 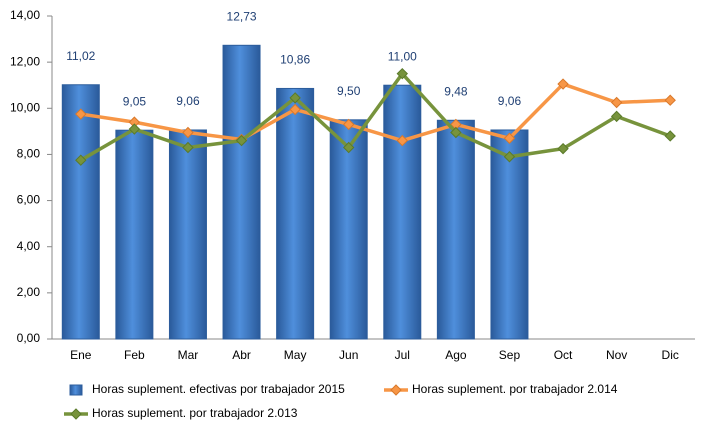 What do you see at coordinates (456, 91) in the screenshot?
I see `data-label: 9,48` at bounding box center [456, 91].